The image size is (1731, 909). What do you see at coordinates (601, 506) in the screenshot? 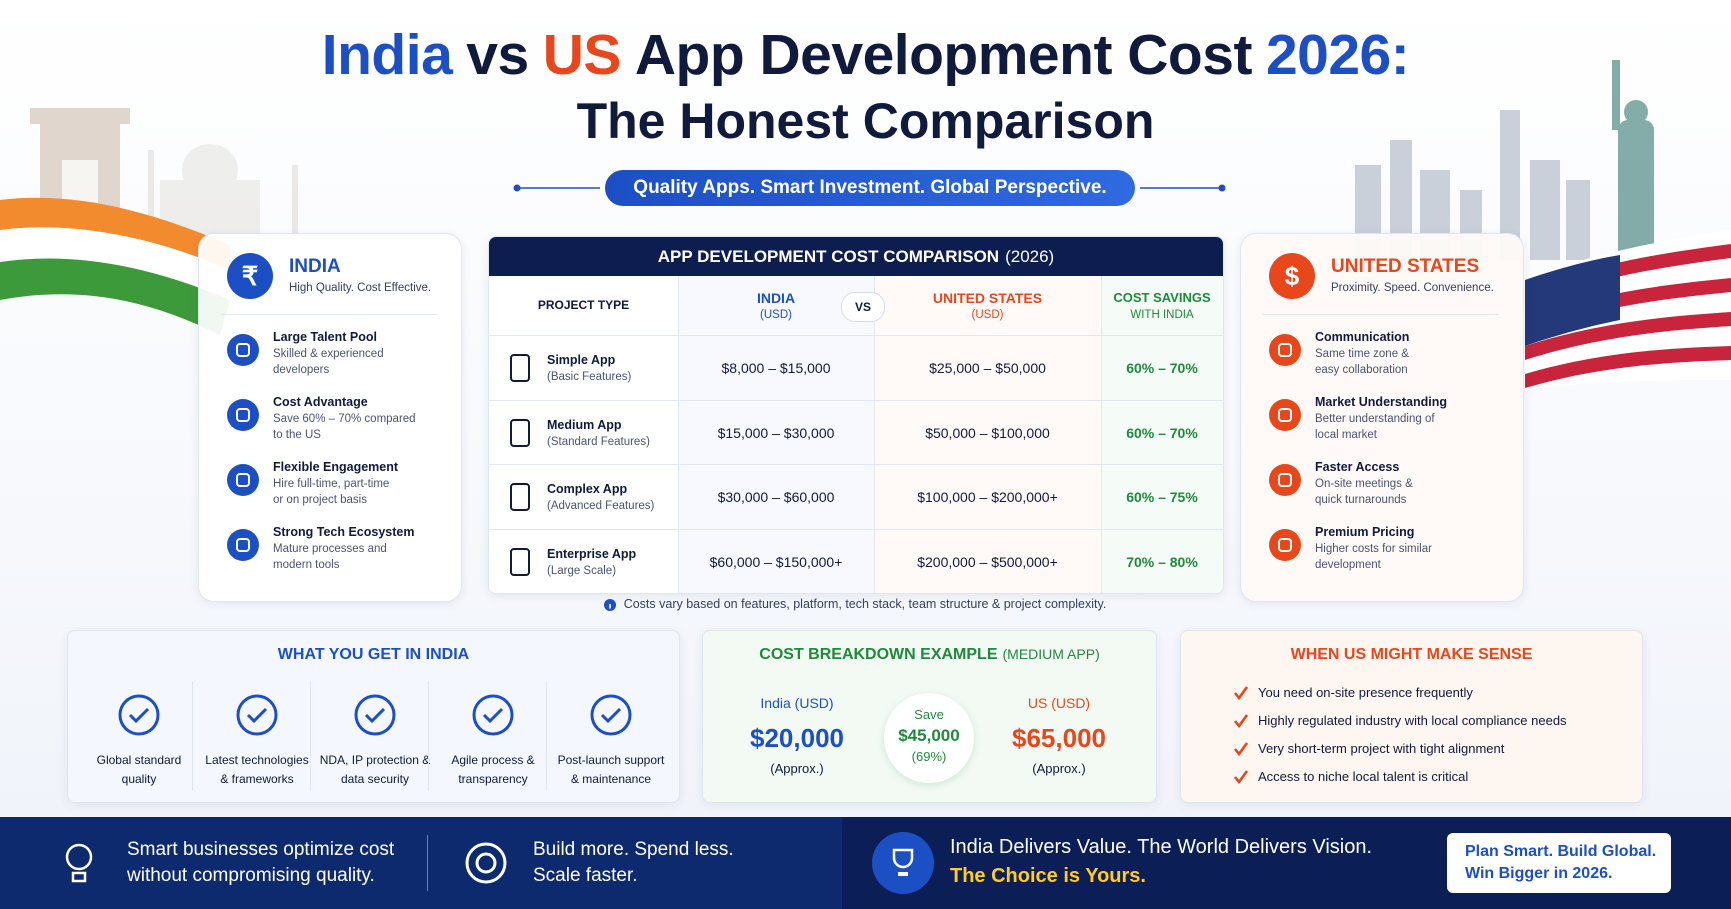
I see `row-sub: (Advanced Features)` at bounding box center [601, 506].